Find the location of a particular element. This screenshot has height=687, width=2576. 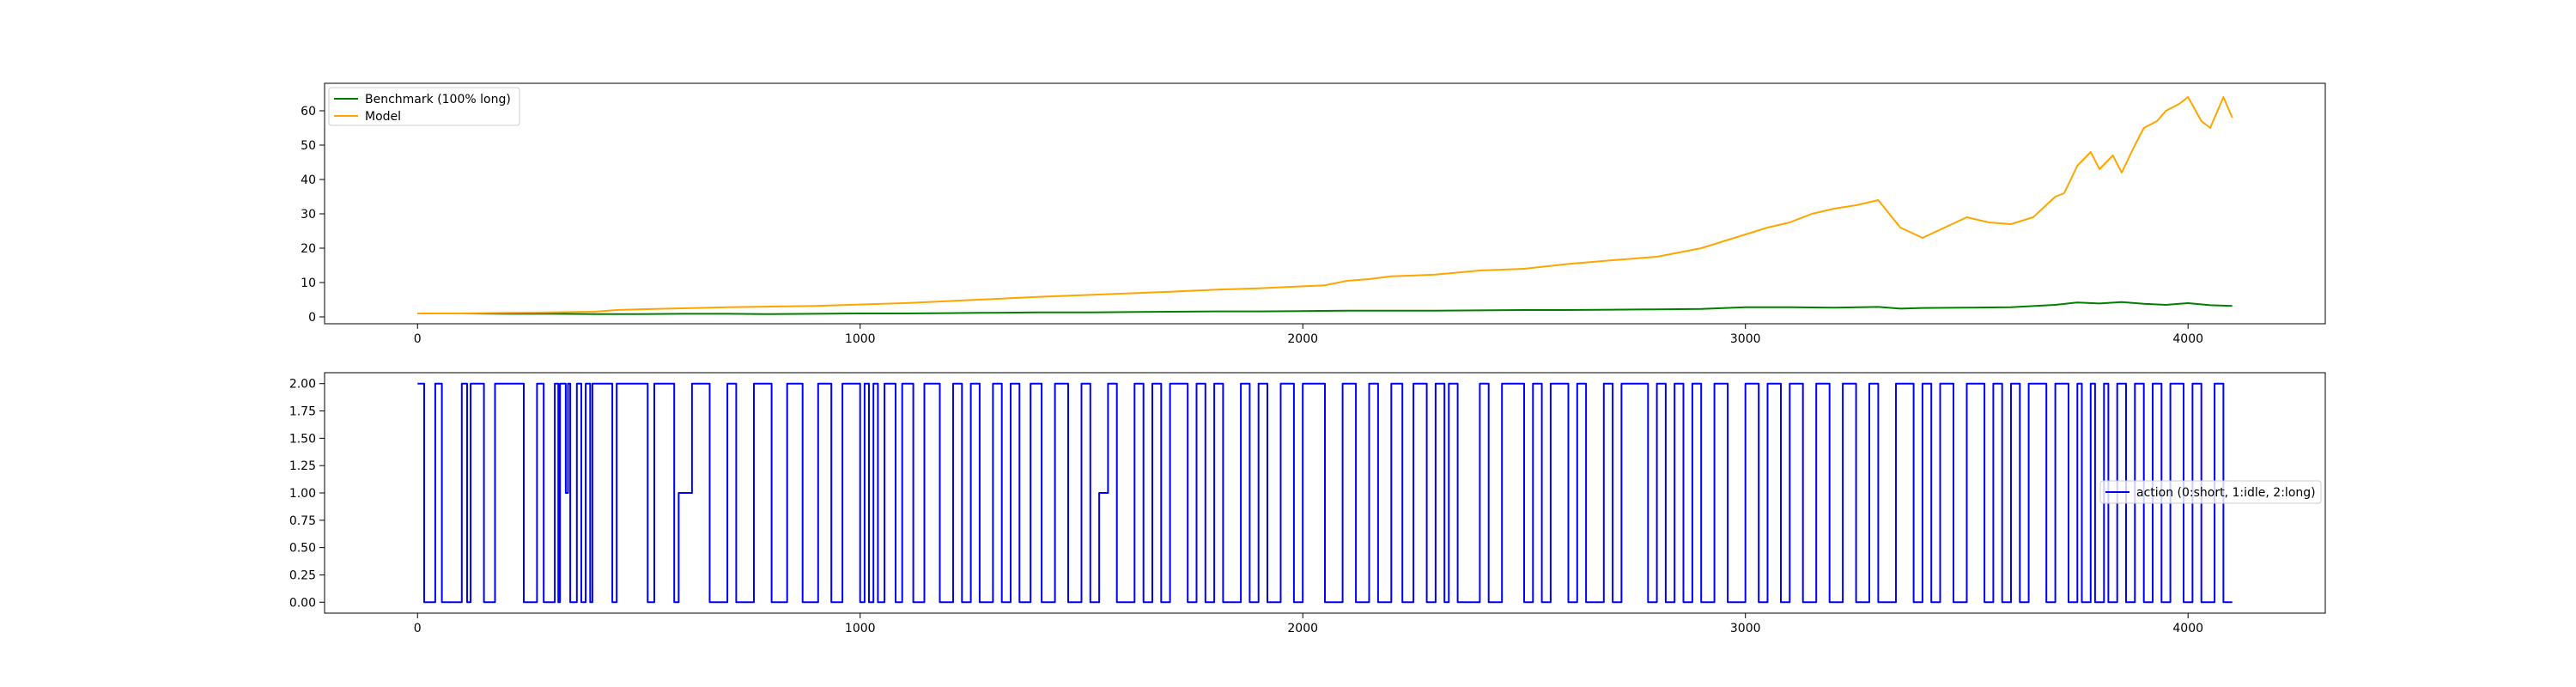

y-tick-label: 1.75 is located at coordinates (302, 412).